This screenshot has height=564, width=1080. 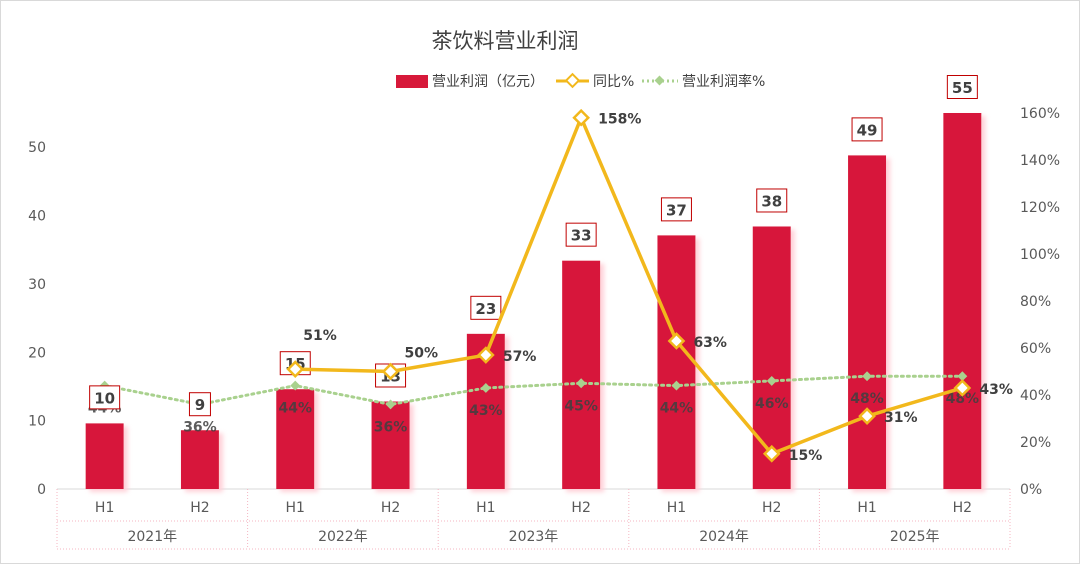 I want to click on yoy-label: 63%, so click(x=710, y=343).